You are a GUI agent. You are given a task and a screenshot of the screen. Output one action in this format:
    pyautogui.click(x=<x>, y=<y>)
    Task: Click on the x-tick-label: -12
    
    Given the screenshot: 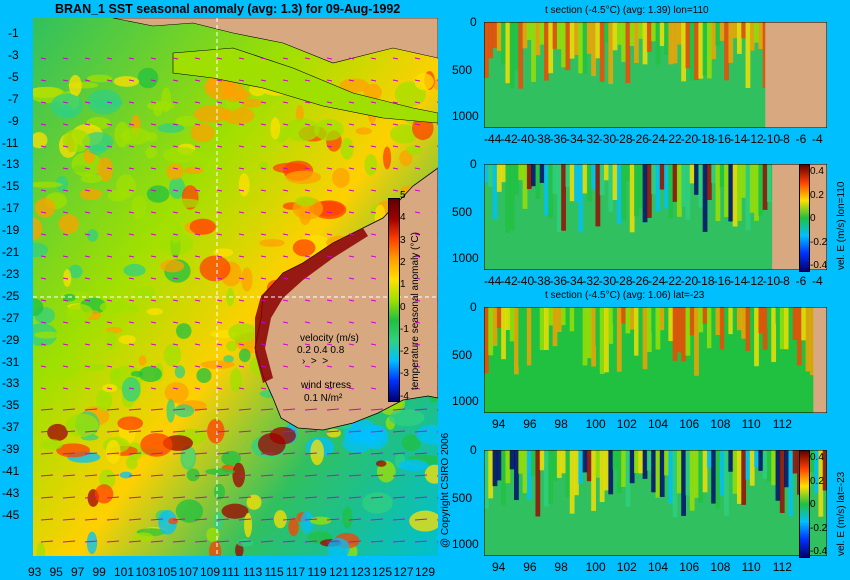 What is the action you would take?
    pyautogui.click(x=755, y=281)
    